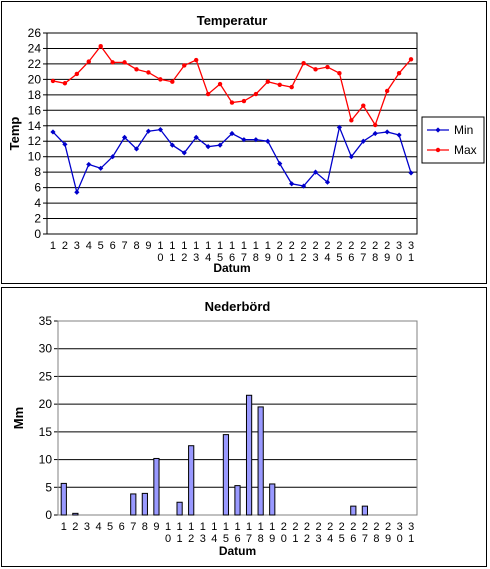  Describe the element at coordinates (136, 246) in the screenshot. I see `x-tick-label: 8` at that location.